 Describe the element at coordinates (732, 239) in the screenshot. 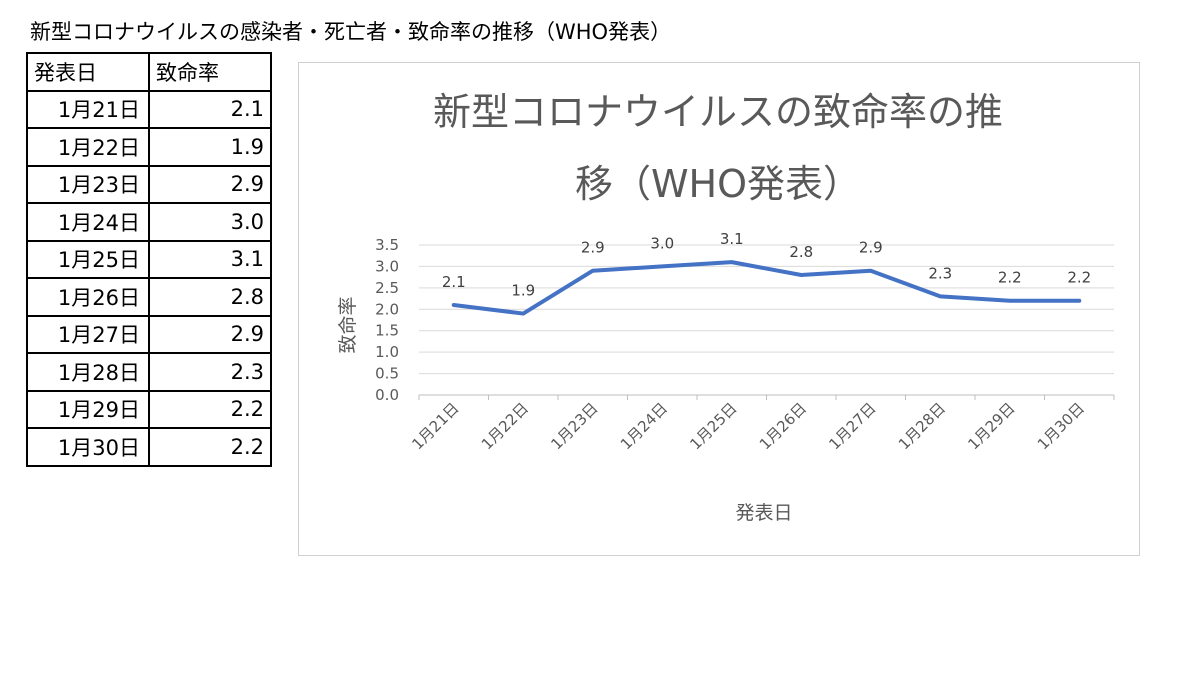

I see `data-label: 3.1` at that location.